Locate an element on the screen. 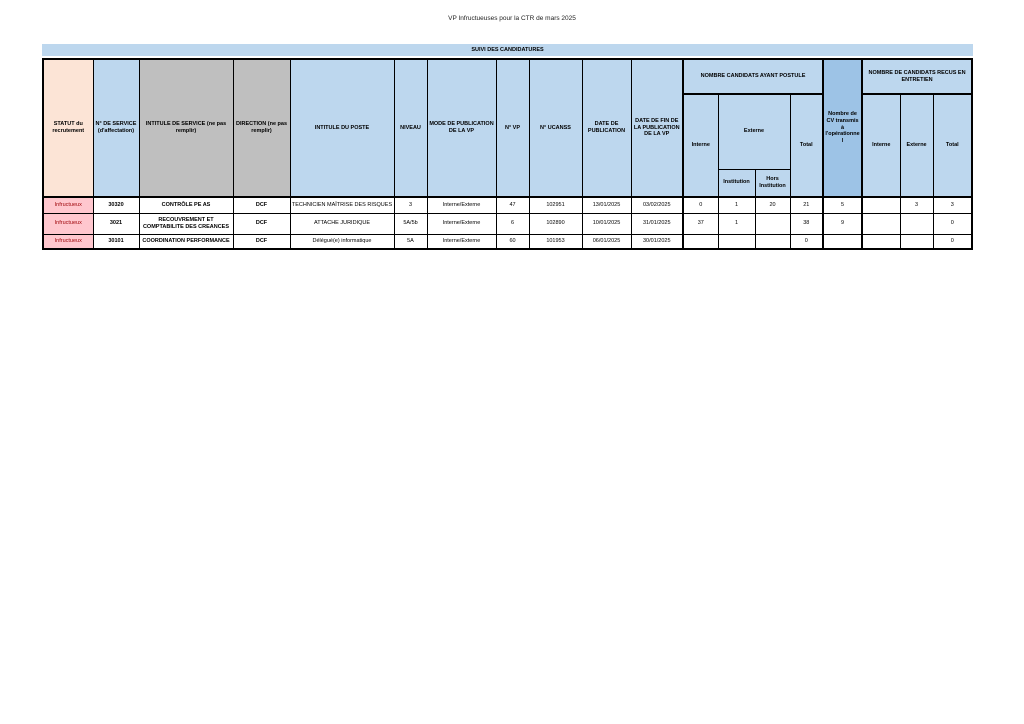  cell-num-ucanss: 101953 is located at coordinates (555, 241).